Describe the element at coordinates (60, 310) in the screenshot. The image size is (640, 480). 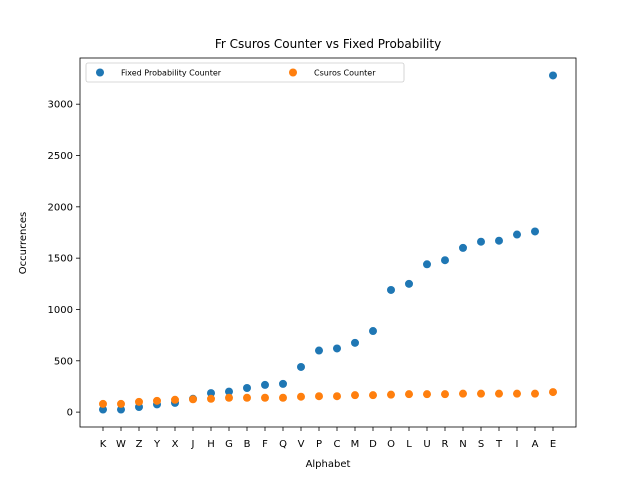
I see `y-tick-label: 1000` at that location.